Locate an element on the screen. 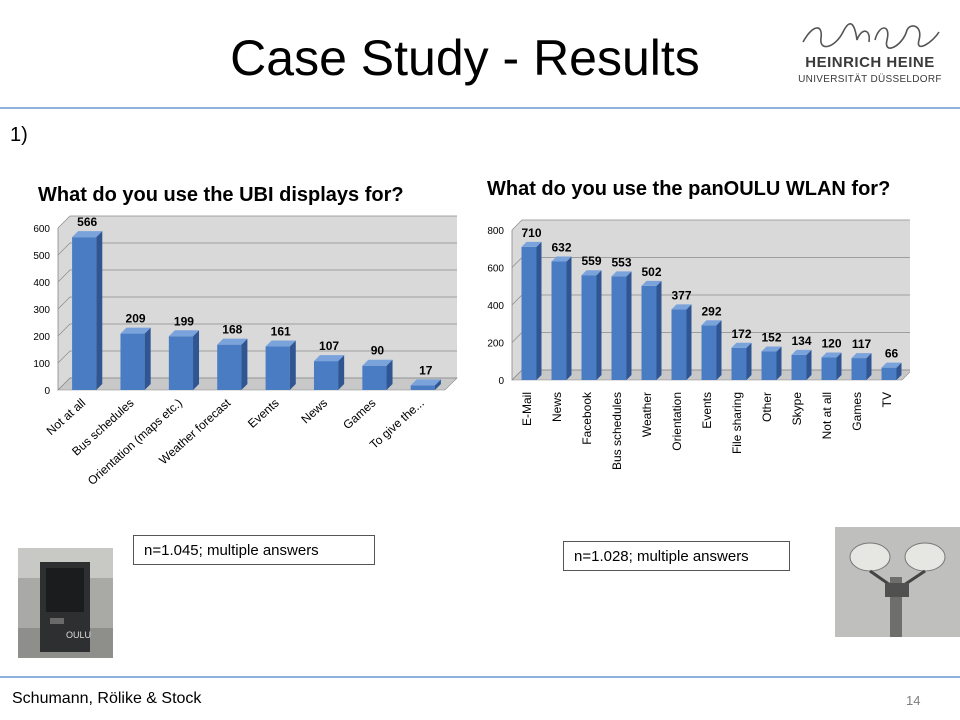 The height and width of the screenshot is (720, 960). logo-line-2: UNIVERSITÄT DÜSSELDORF is located at coordinates (870, 79).